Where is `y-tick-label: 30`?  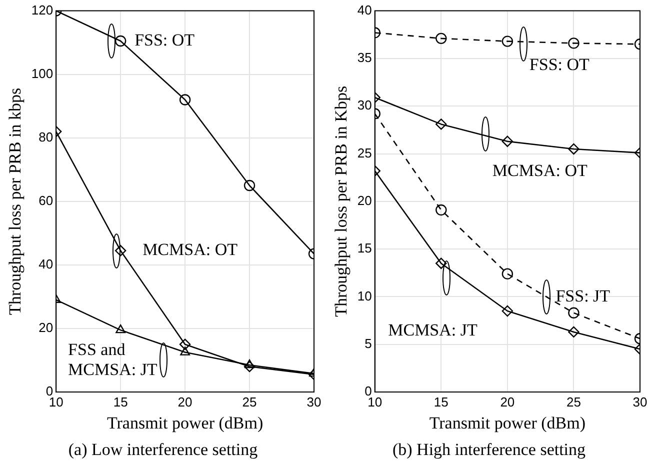
y-tick-label: 30 is located at coordinates (364, 105).